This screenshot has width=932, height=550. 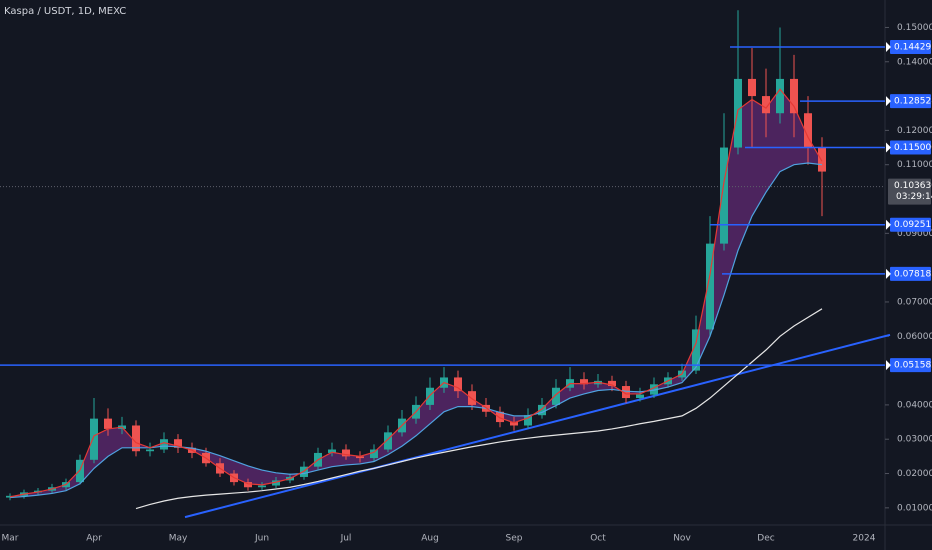 I want to click on x-tick-label: Apr, so click(x=94, y=539).